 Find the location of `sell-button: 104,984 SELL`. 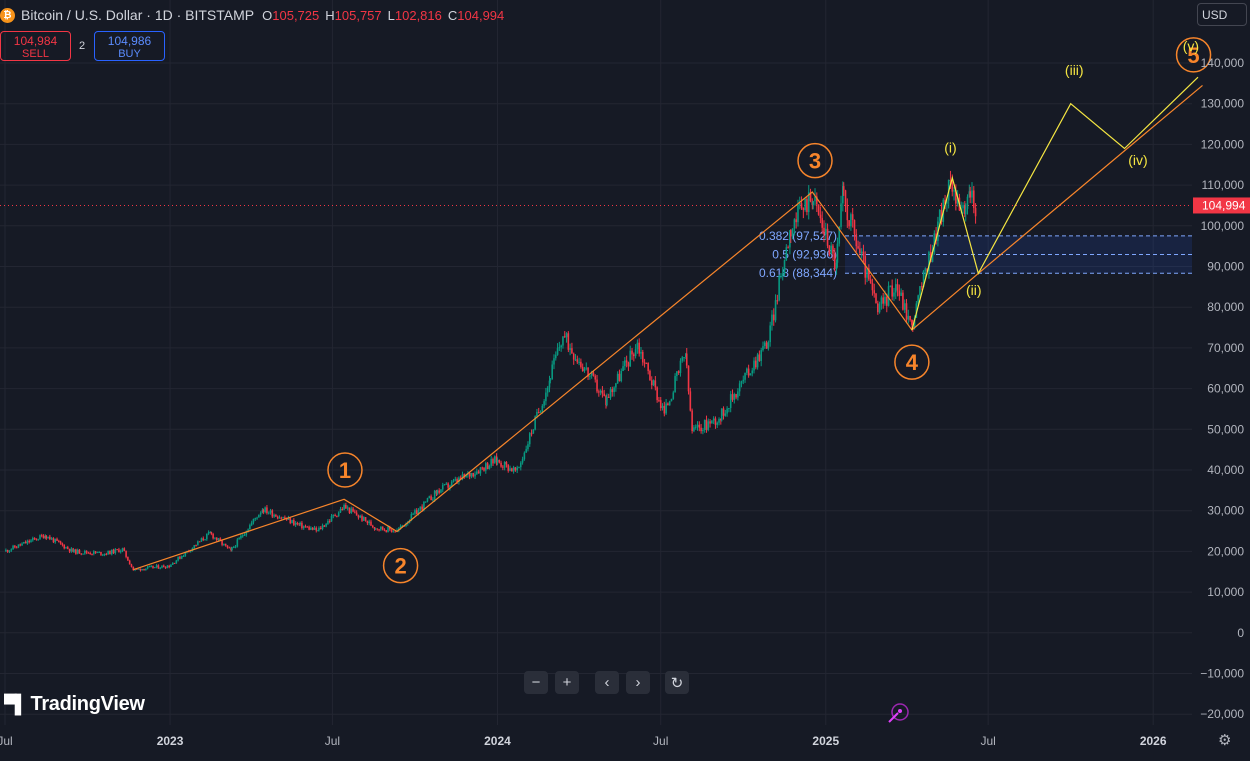

sell-button: 104,984 SELL is located at coordinates (35, 46).